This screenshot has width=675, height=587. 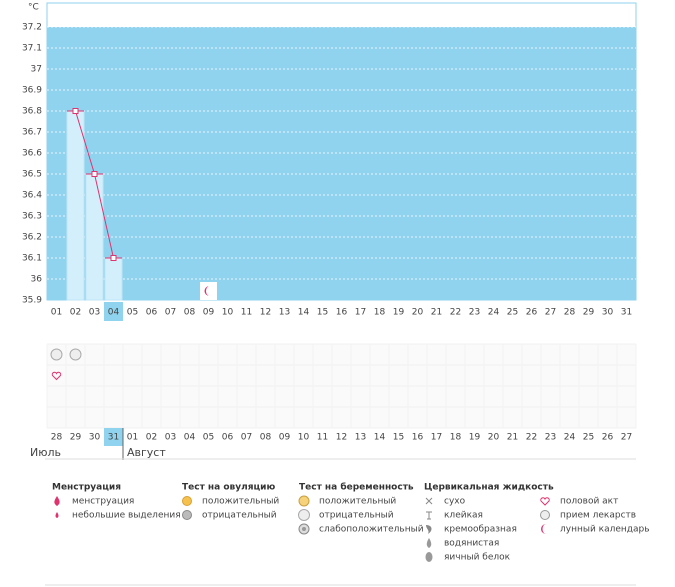 What do you see at coordinates (170, 313) in the screenshot?
I see `x-tick-label: 07` at bounding box center [170, 313].